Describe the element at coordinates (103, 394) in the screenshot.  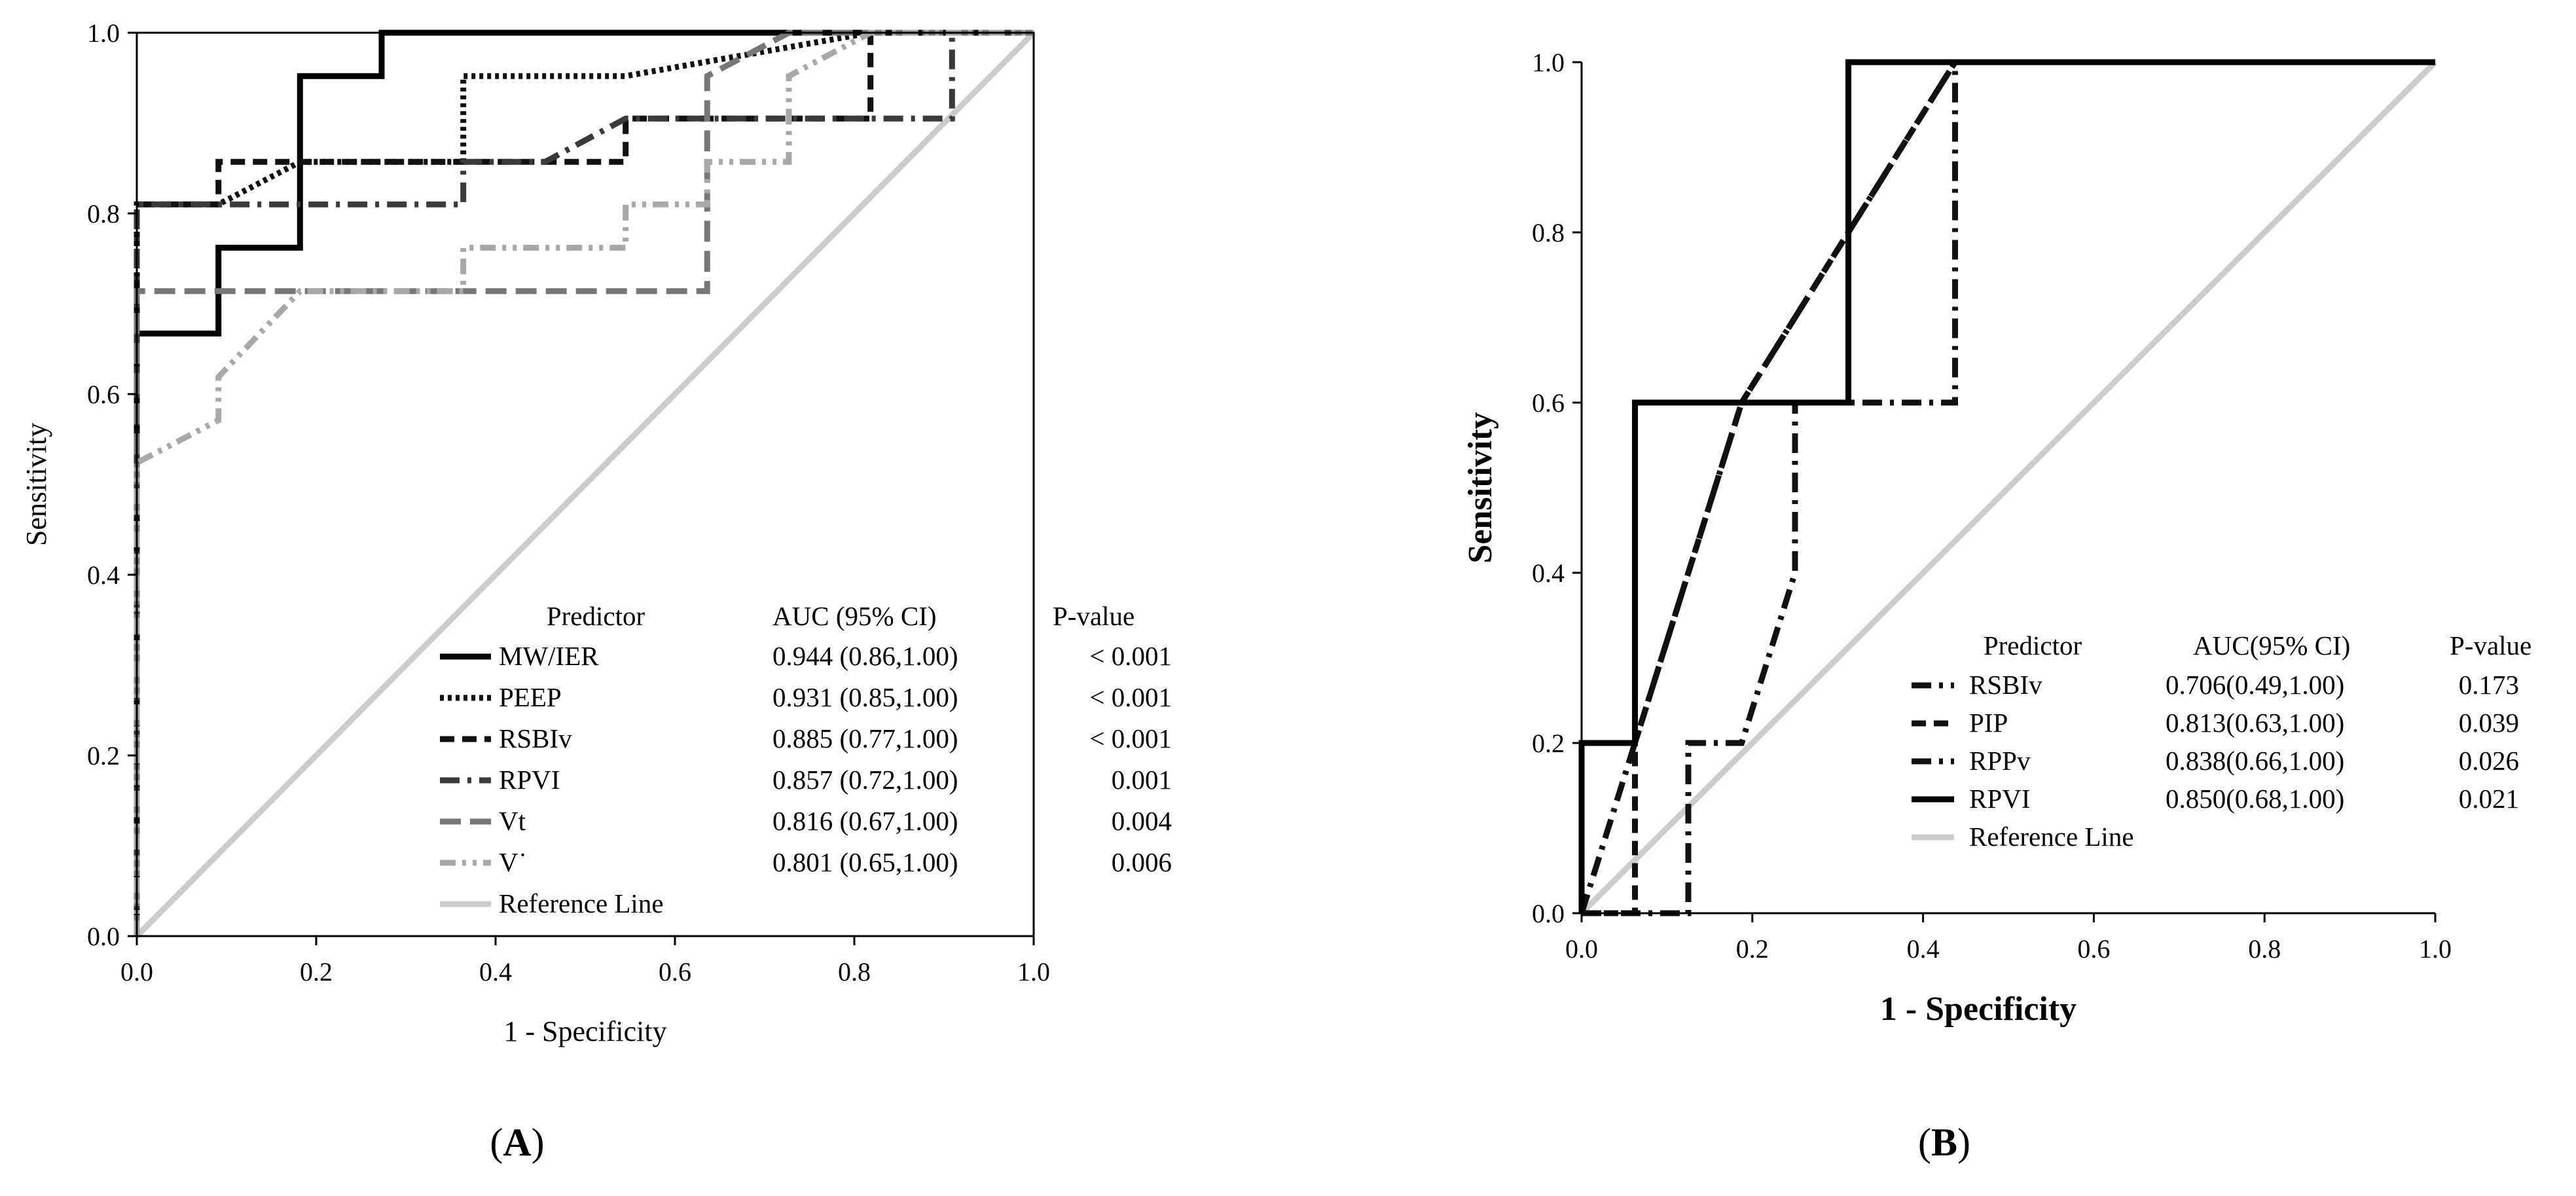
I see `panel-a-y-tick-label: 0.6` at that location.